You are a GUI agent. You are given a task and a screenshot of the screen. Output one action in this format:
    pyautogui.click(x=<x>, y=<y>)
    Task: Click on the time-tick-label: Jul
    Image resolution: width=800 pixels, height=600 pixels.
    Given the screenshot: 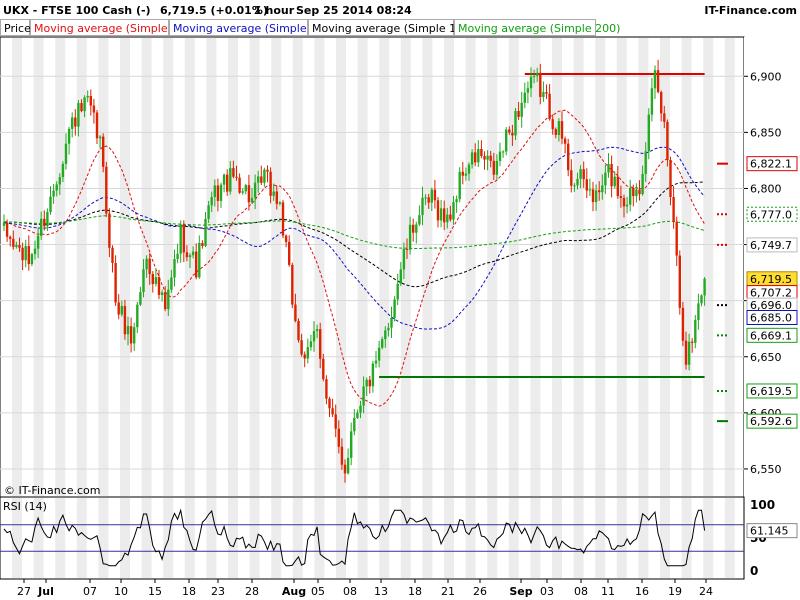 What is the action you would take?
    pyautogui.click(x=45, y=591)
    